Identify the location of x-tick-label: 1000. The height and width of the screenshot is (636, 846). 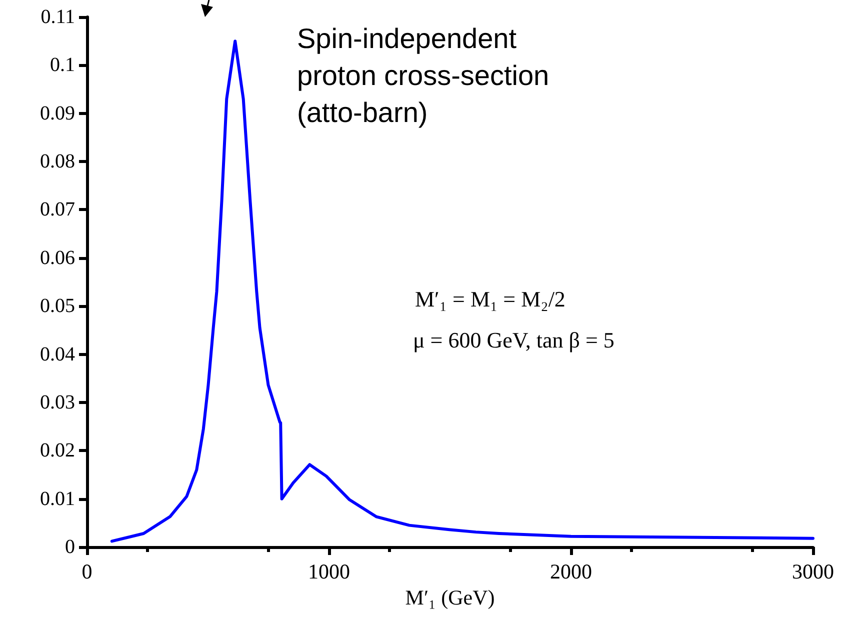
(329, 572).